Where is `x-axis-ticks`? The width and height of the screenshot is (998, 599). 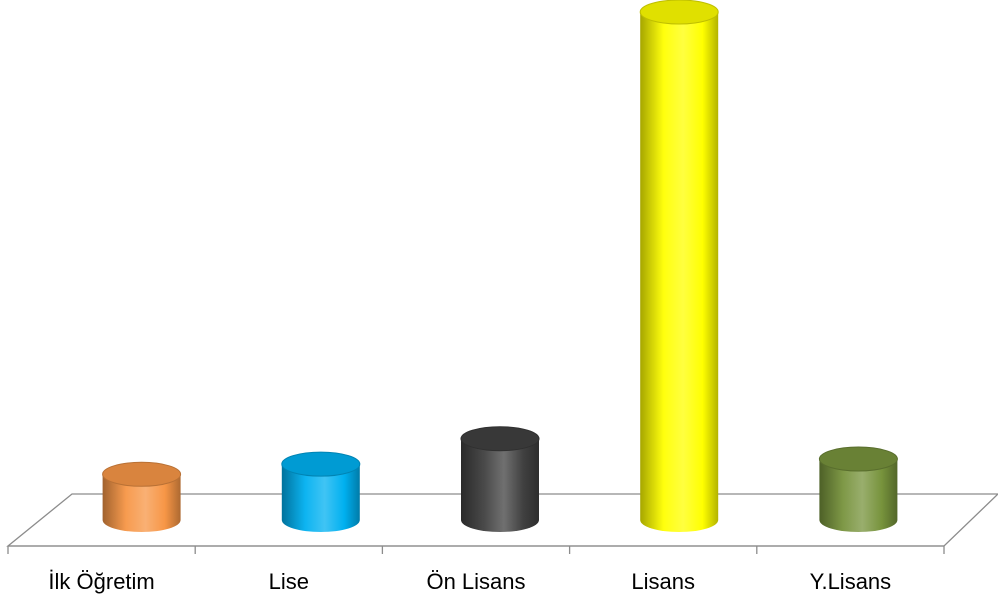
x-axis-ticks is located at coordinates (476, 550).